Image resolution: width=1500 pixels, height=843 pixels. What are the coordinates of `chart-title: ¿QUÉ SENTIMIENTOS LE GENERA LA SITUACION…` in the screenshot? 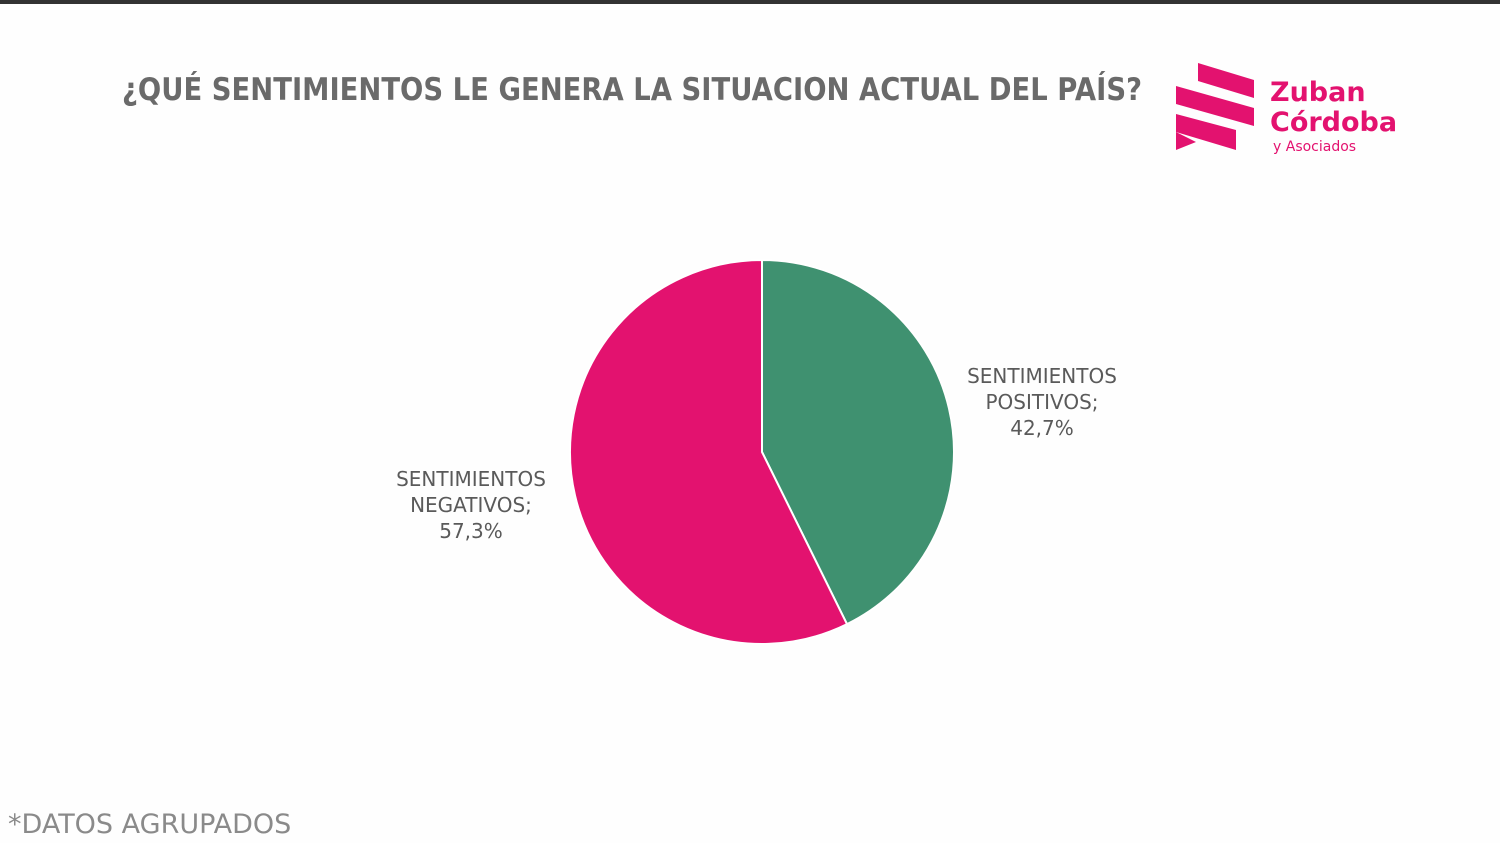 It's located at (632, 90).